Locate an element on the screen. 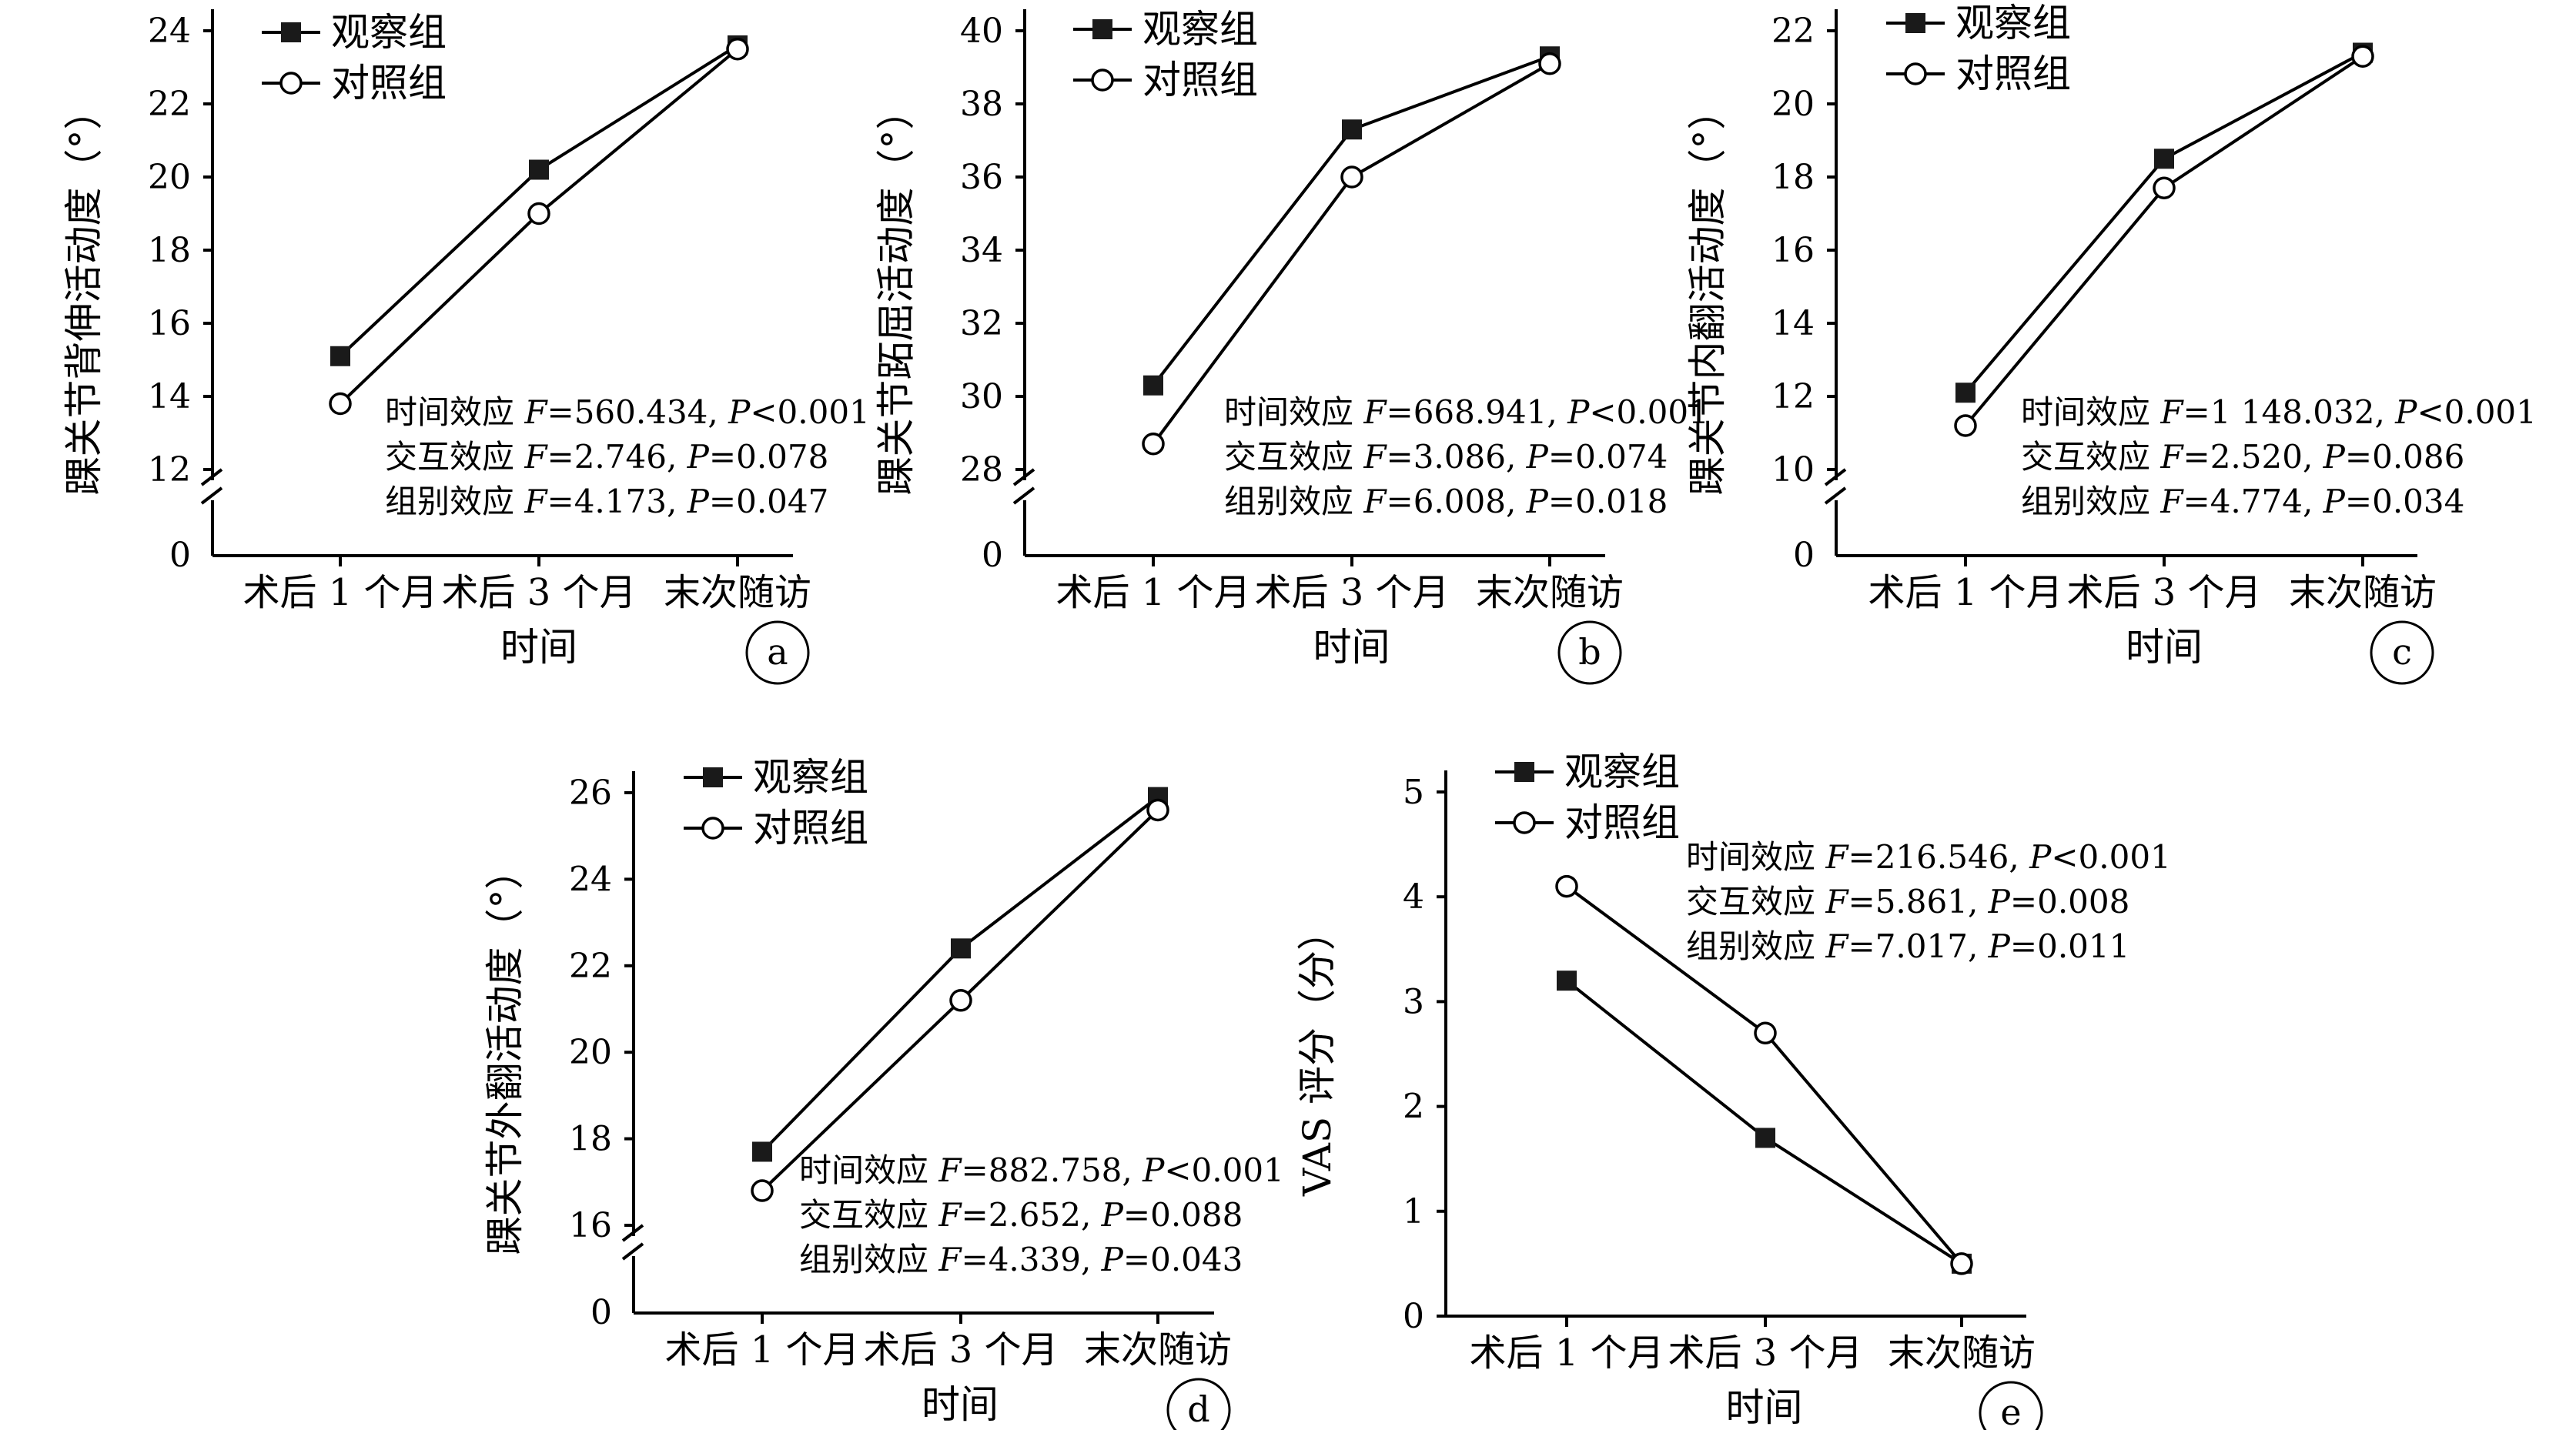  stats-text: =0.047 is located at coordinates (769, 501).